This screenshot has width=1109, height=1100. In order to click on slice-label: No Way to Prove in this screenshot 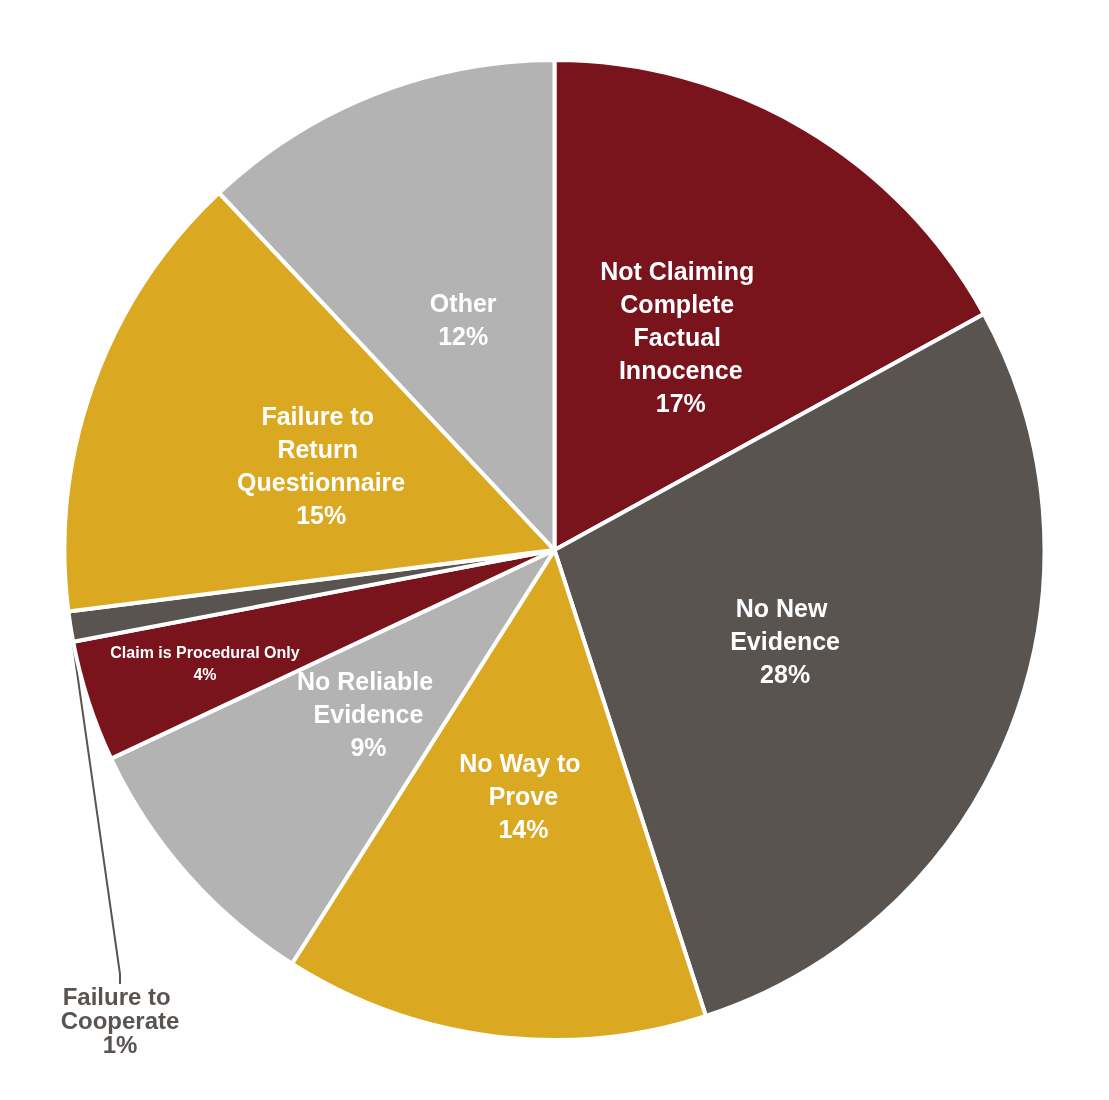, I will do `click(523, 780)`.